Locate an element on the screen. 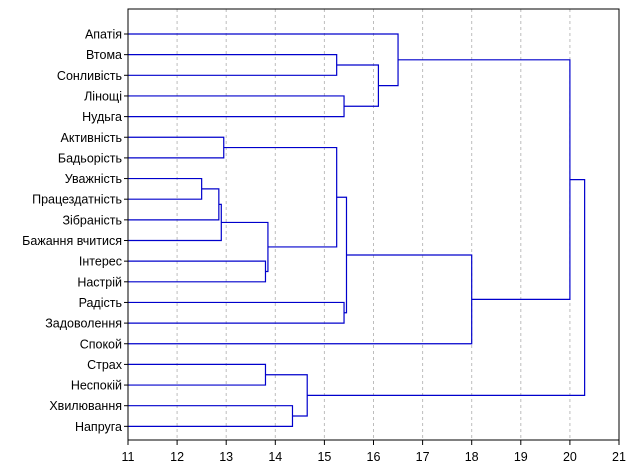 The width and height of the screenshot is (630, 470). leaf-label: Інтерес is located at coordinates (100, 262).